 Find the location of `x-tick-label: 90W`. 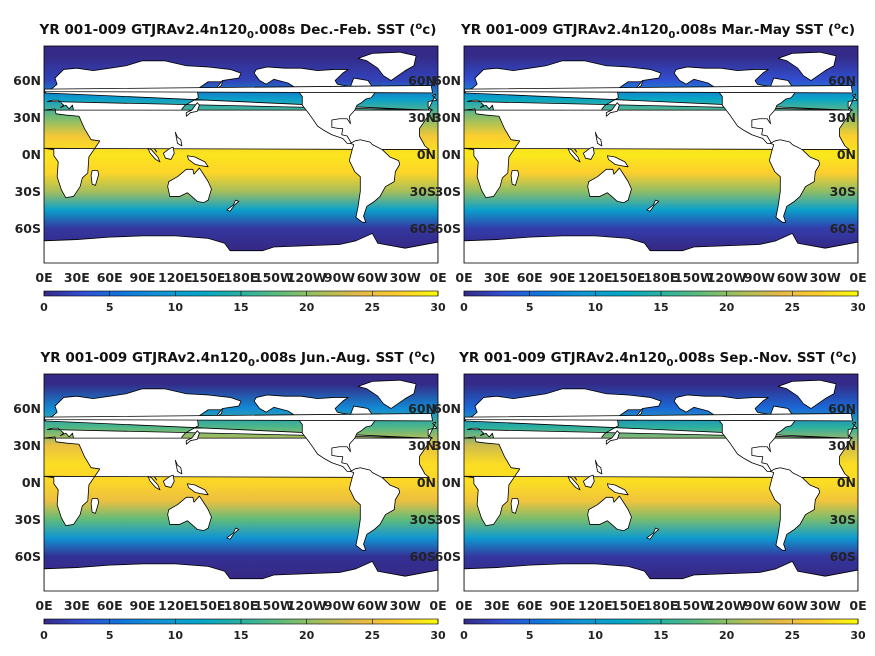

x-tick-label: 90W is located at coordinates (759, 277).